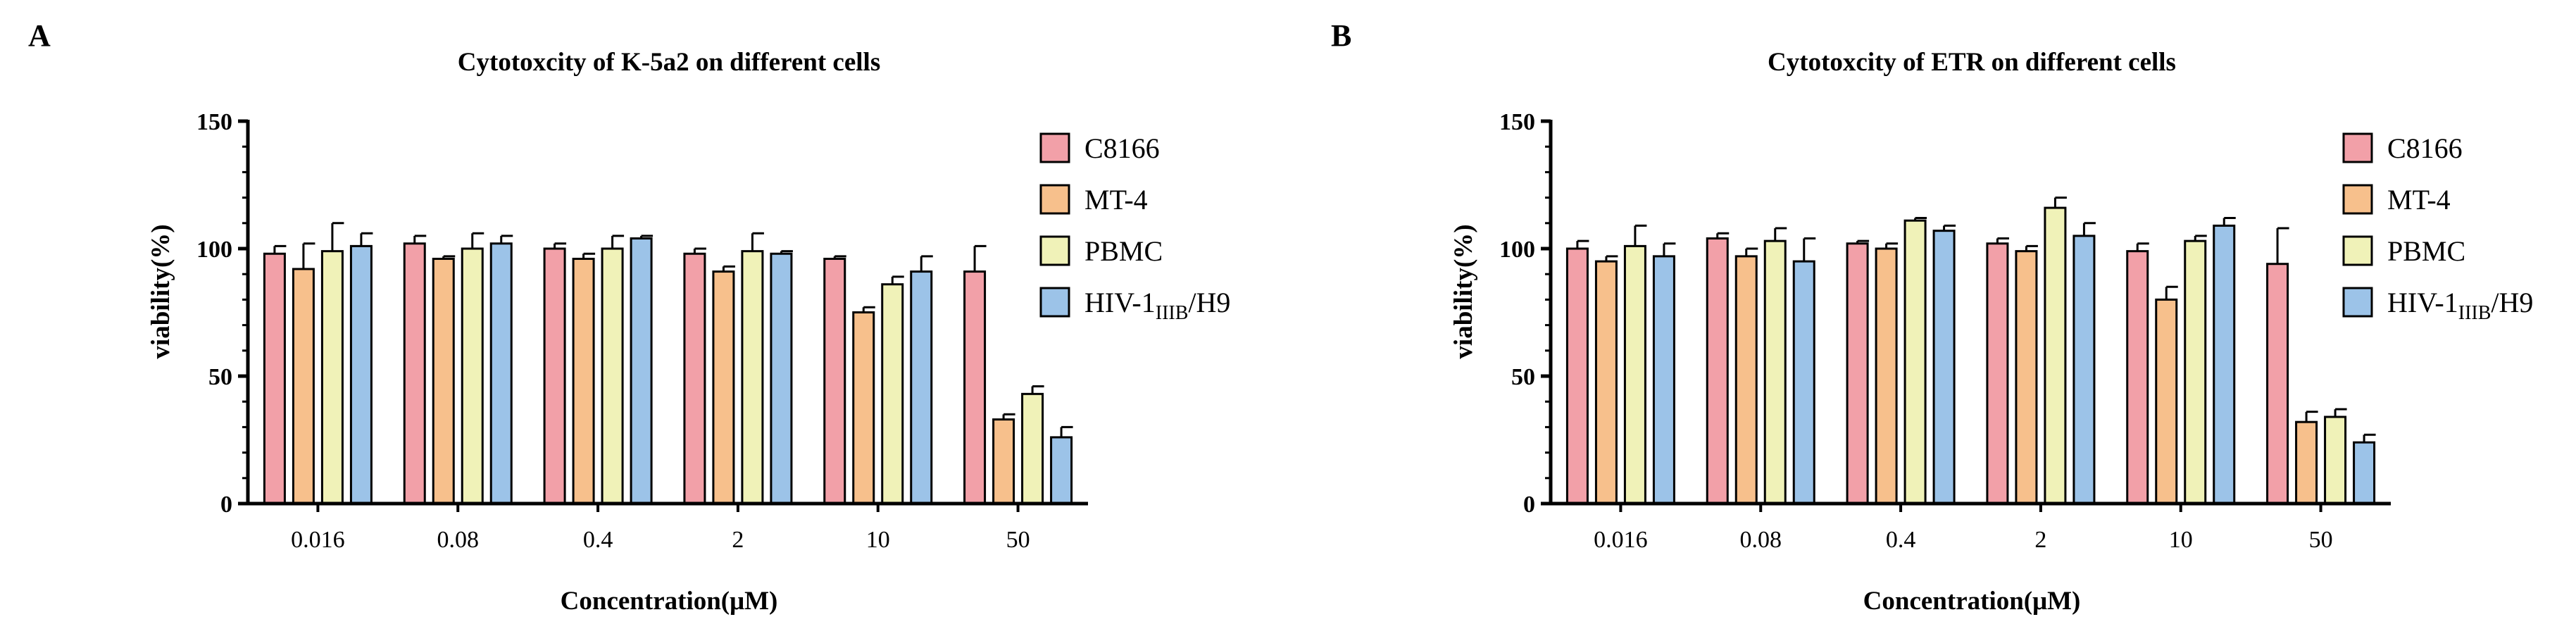  What do you see at coordinates (1123, 251) in the screenshot?
I see `legend-label-a-pbmc: PBMC` at bounding box center [1123, 251].